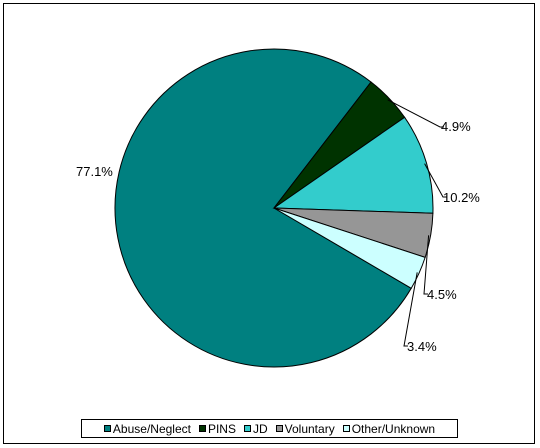  Describe the element at coordinates (94, 171) in the screenshot. I see `data-label: 77.1%` at that location.